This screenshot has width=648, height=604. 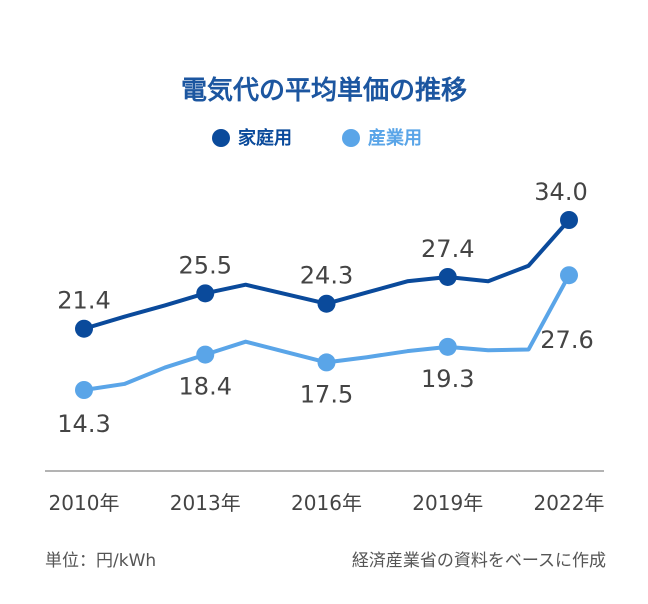 I want to click on x-tick-label: 2019年, so click(x=447, y=503).